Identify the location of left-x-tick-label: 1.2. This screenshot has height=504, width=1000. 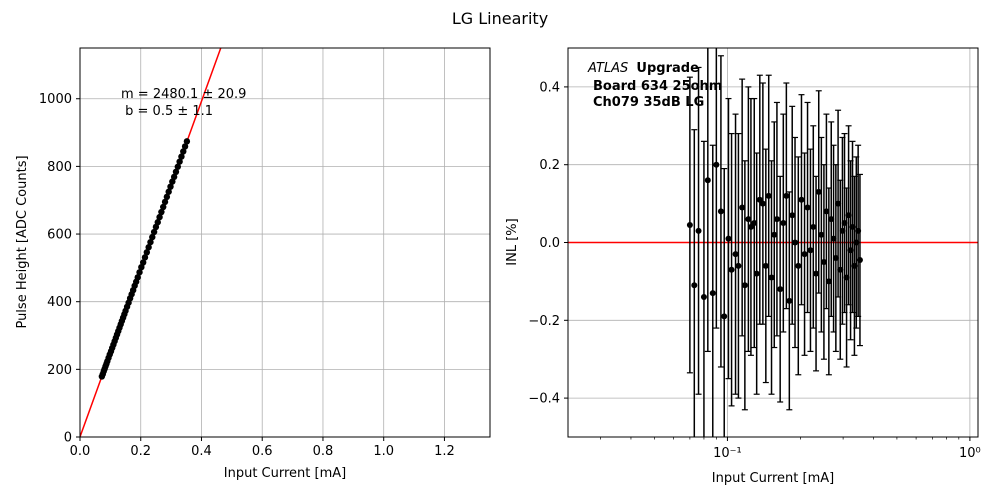
(444, 451).